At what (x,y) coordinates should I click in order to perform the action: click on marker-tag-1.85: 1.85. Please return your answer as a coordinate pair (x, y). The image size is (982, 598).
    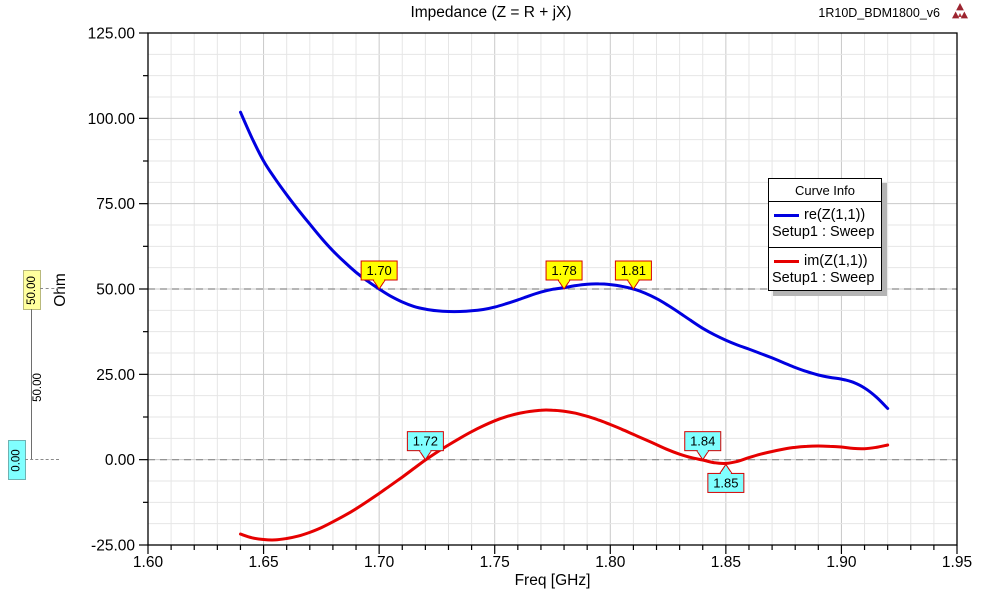
    Looking at the image, I should click on (726, 478).